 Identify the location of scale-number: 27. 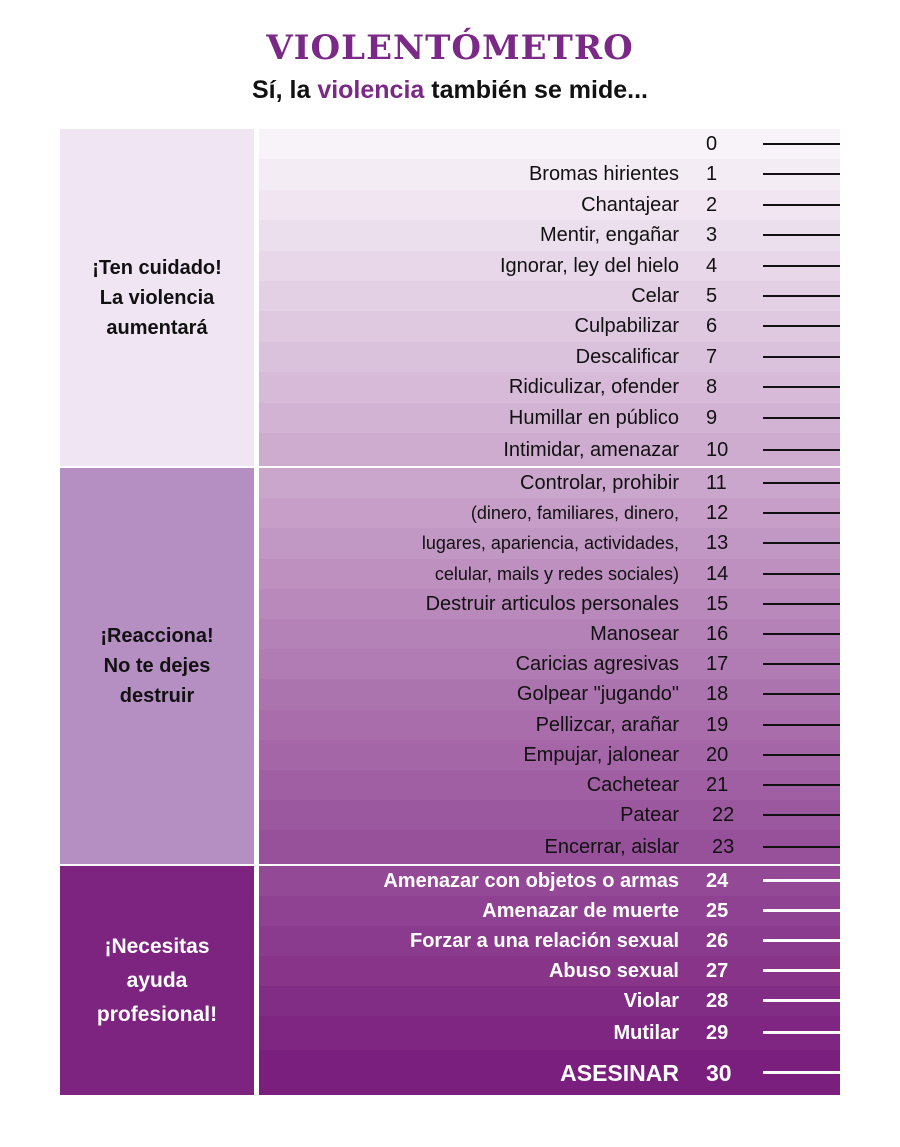
(717, 971).